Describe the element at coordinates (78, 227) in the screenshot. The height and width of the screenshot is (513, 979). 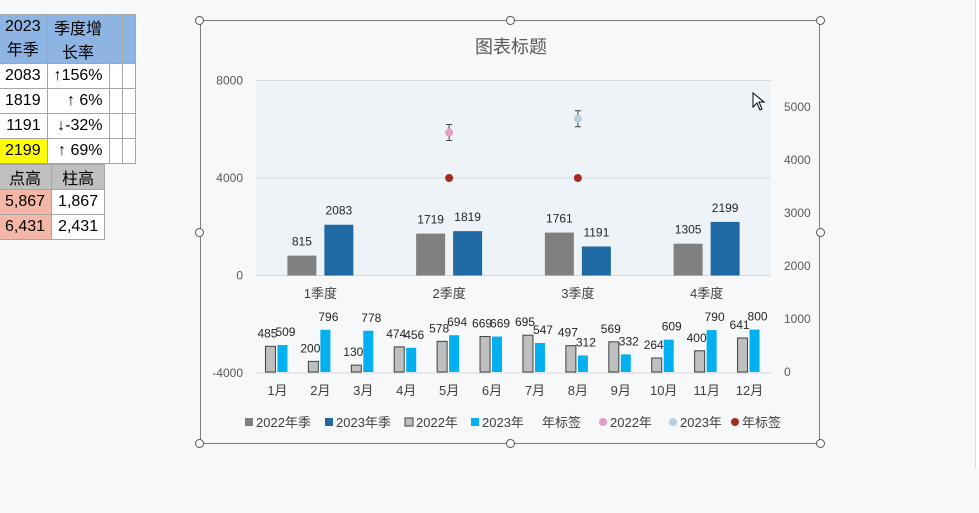
I see `cell: 2,431` at that location.